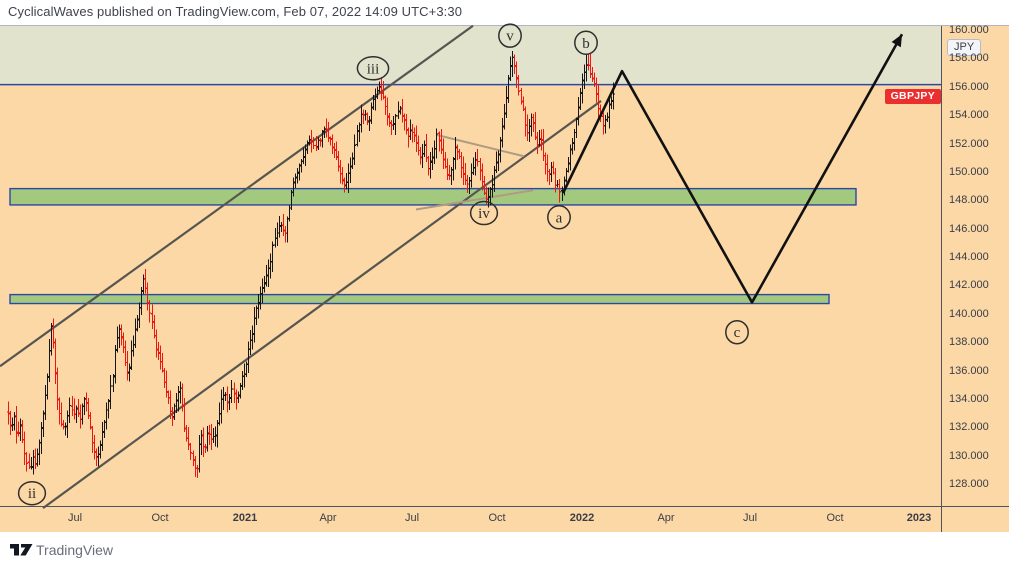  I want to click on svg-text: ii, so click(32, 494).